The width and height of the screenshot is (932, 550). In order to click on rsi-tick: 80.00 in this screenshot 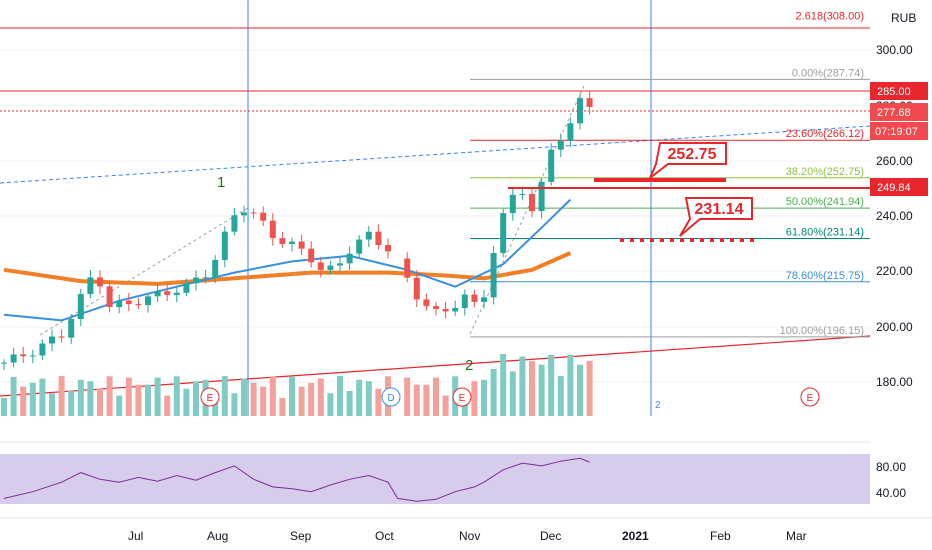, I will do `click(891, 467)`.